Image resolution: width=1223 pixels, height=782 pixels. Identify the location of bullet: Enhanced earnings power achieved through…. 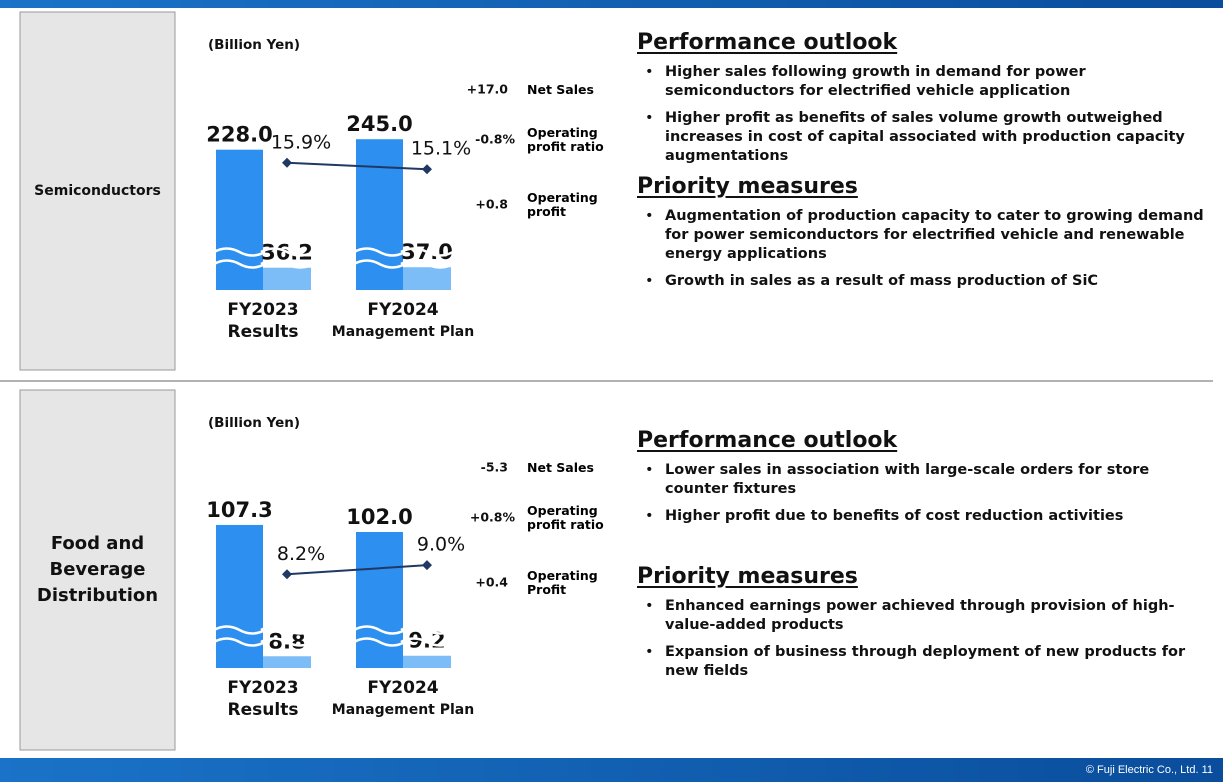
(926, 616).